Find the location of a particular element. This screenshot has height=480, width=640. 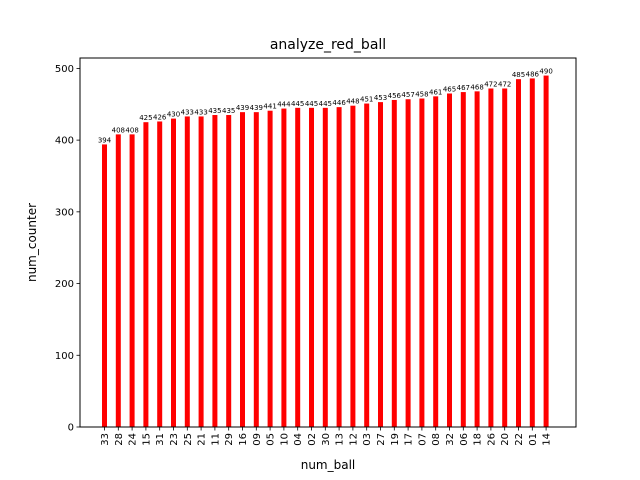

chart-title: analyze_red_ball is located at coordinates (328, 45).